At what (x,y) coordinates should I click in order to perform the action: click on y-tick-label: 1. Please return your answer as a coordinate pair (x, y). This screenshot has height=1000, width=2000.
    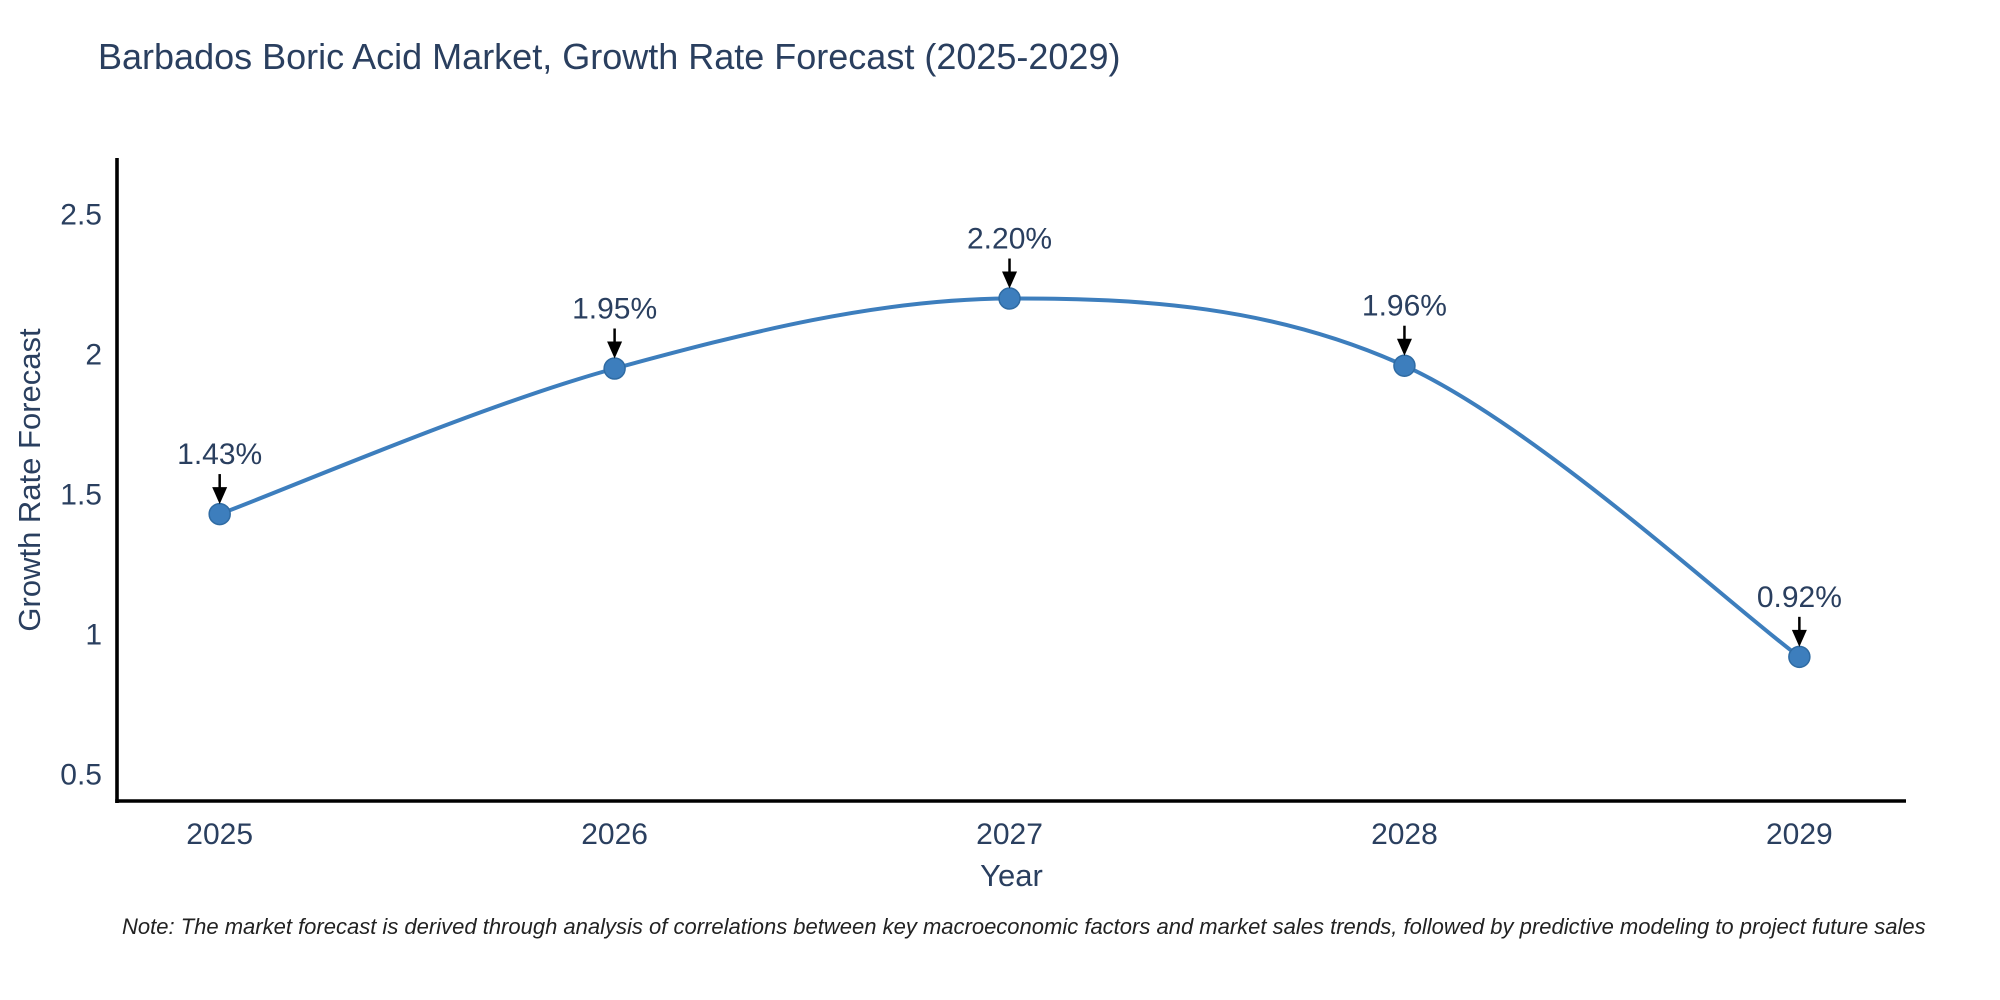
    Looking at the image, I should click on (93, 634).